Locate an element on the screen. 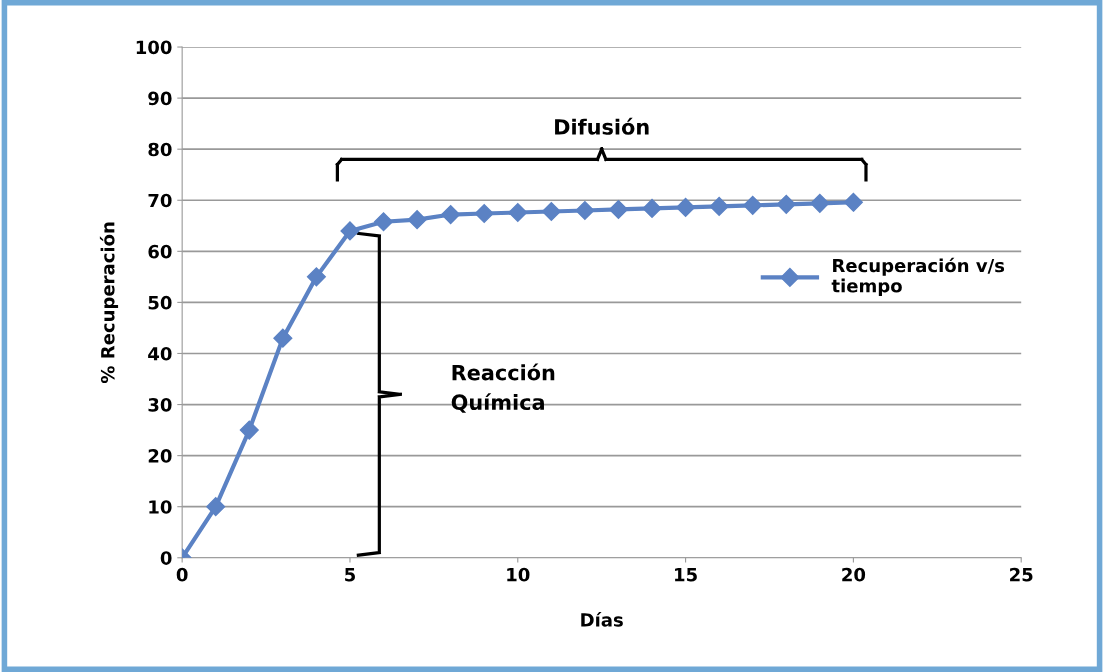 The height and width of the screenshot is (672, 1104). y-tick-label: 20 is located at coordinates (160, 456).